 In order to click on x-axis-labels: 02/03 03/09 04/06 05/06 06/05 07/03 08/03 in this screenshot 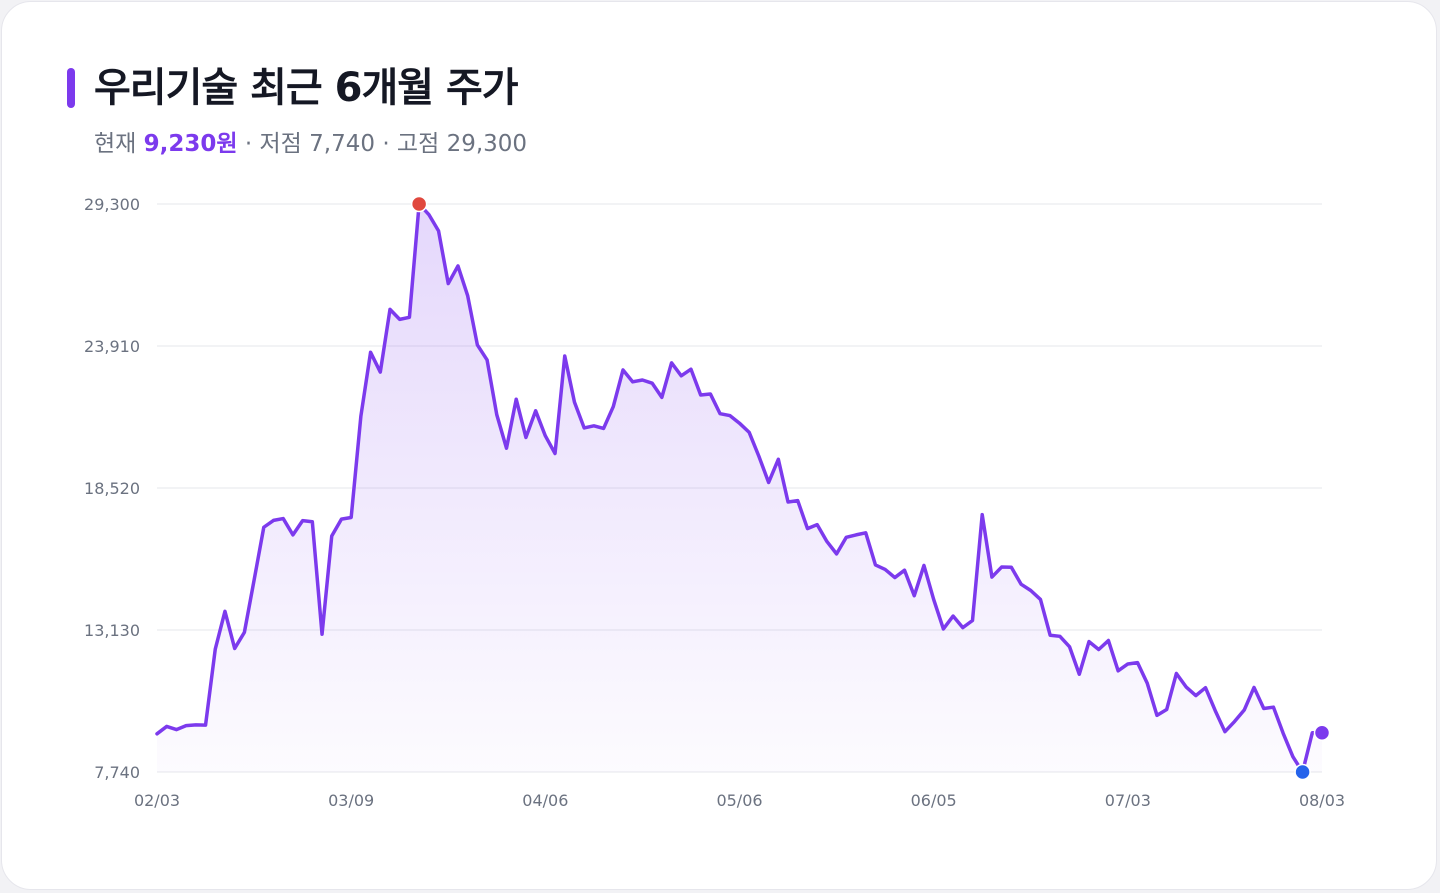, I will do `click(739, 800)`.